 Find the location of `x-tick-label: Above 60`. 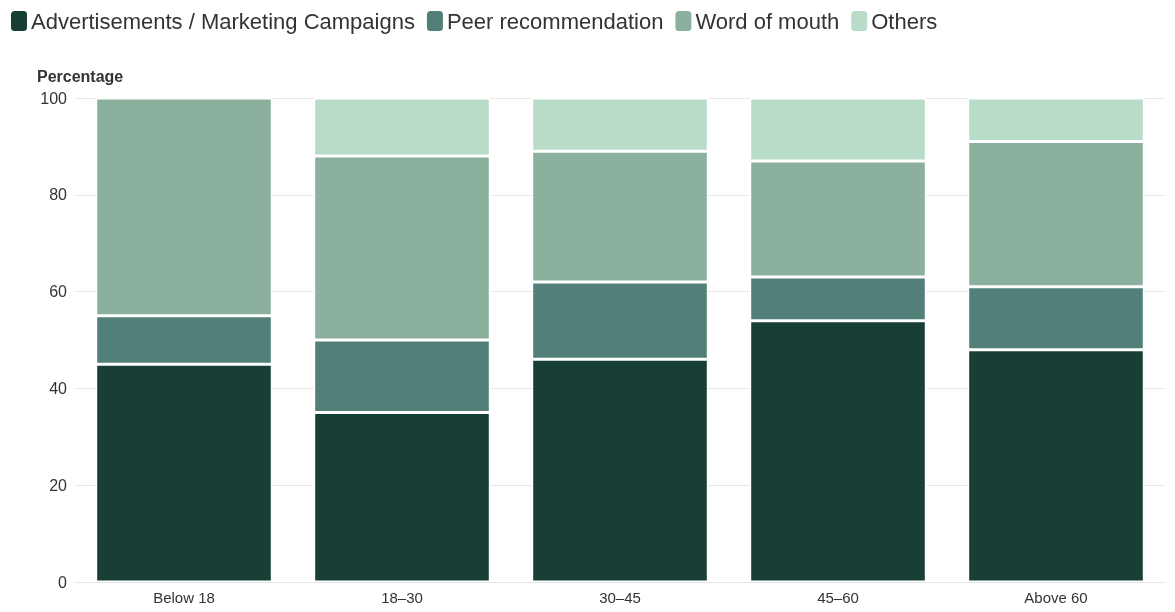

x-tick-label: Above 60 is located at coordinates (1056, 597).